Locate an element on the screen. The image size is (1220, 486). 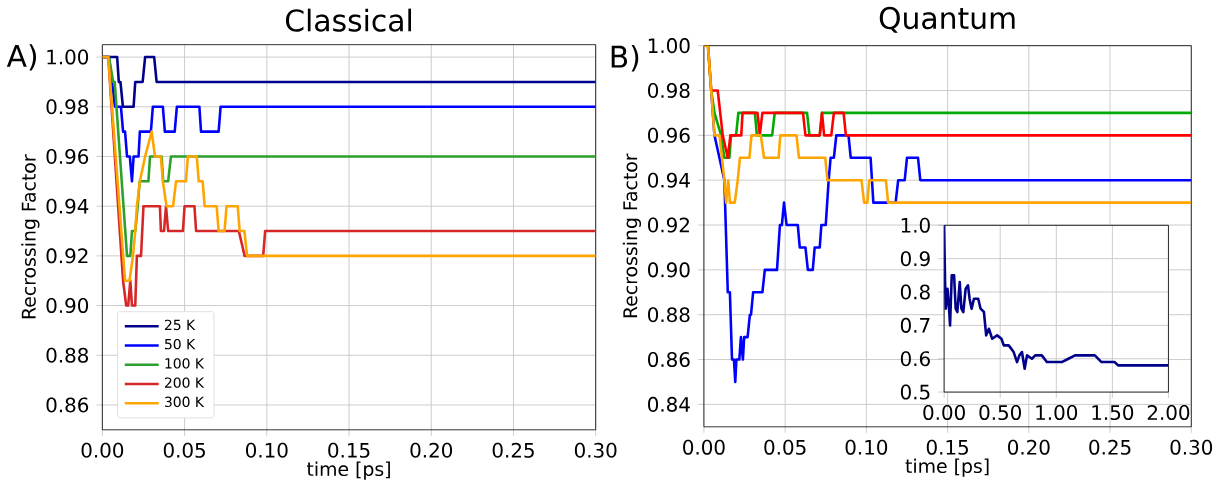
y-tick-label: 0.8 is located at coordinates (915, 292).